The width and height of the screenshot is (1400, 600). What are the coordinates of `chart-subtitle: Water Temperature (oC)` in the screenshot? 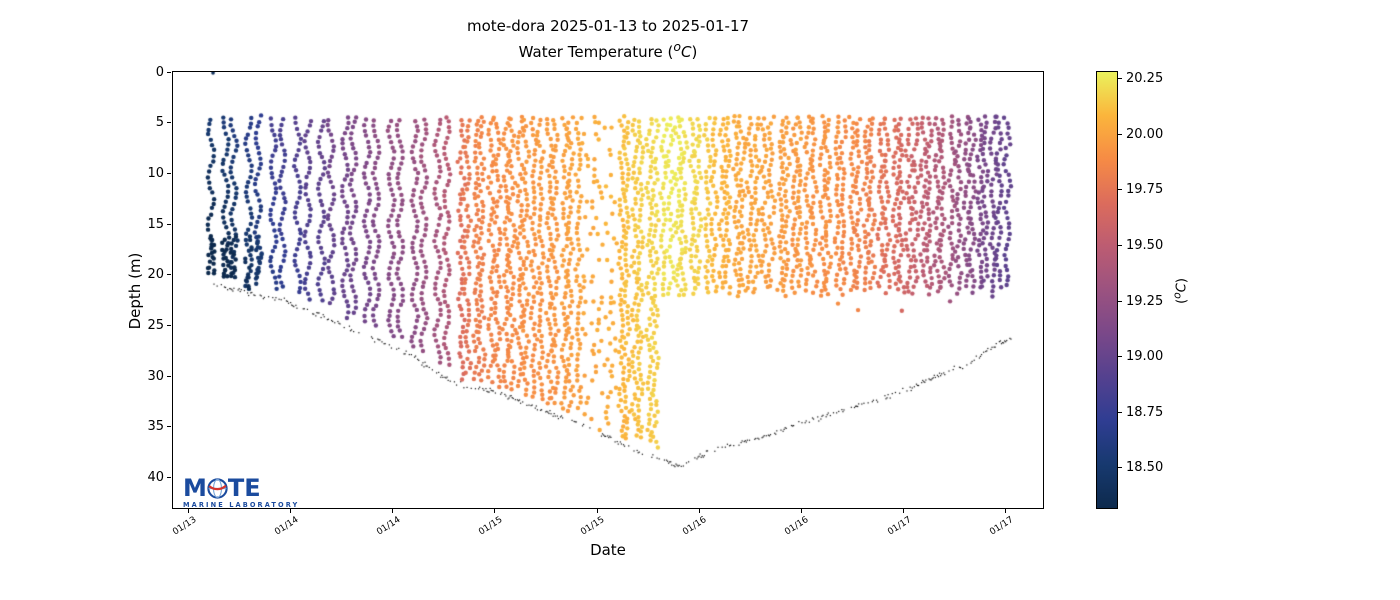 It's located at (608, 51).